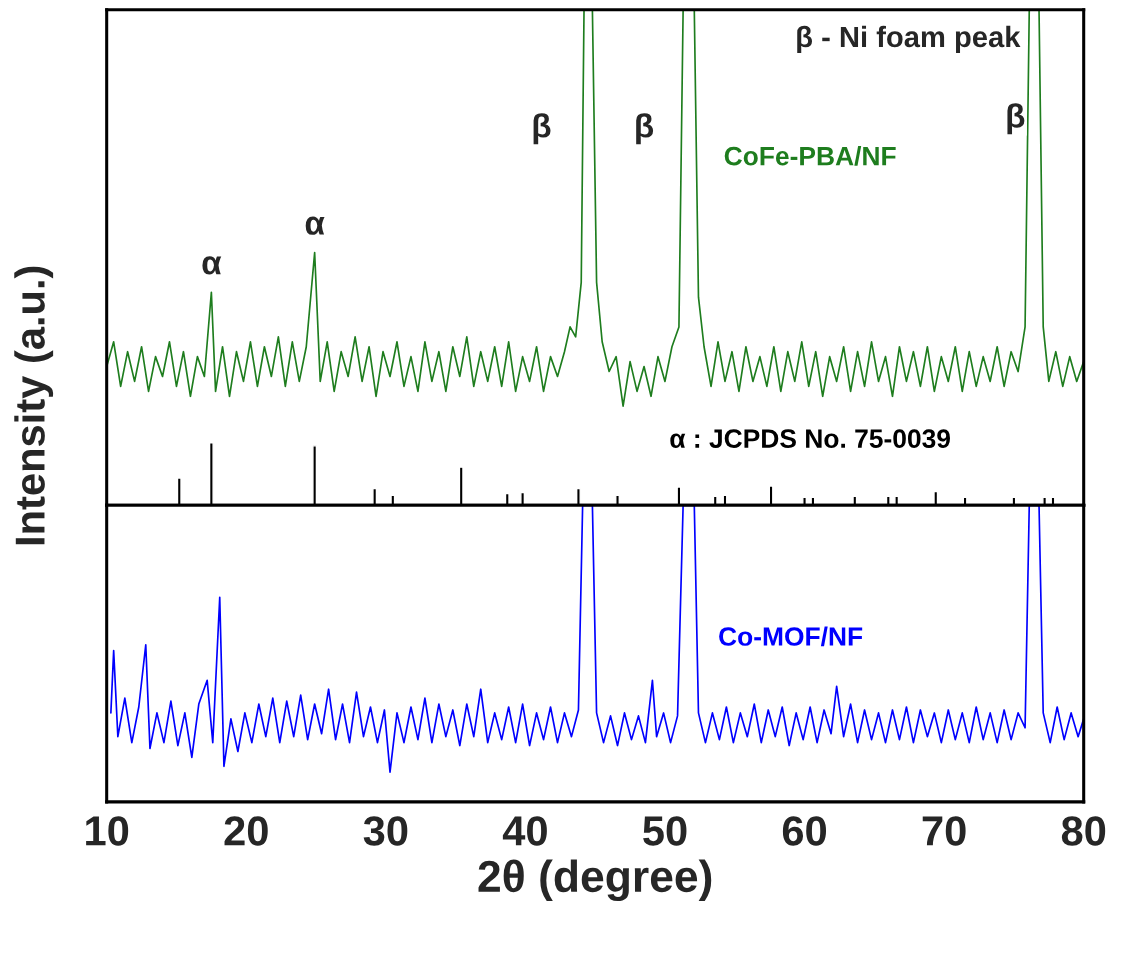 Image resolution: width=1123 pixels, height=972 pixels. I want to click on series-label: Co-MOF/NF, so click(791, 636).